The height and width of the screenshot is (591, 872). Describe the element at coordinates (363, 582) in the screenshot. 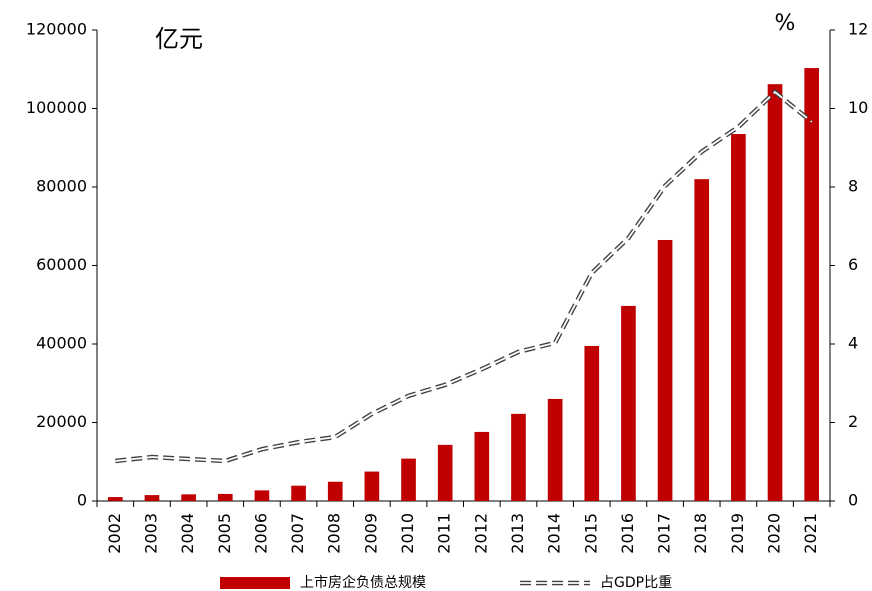

I see `legend-label: 上市房企负债总规模` at that location.